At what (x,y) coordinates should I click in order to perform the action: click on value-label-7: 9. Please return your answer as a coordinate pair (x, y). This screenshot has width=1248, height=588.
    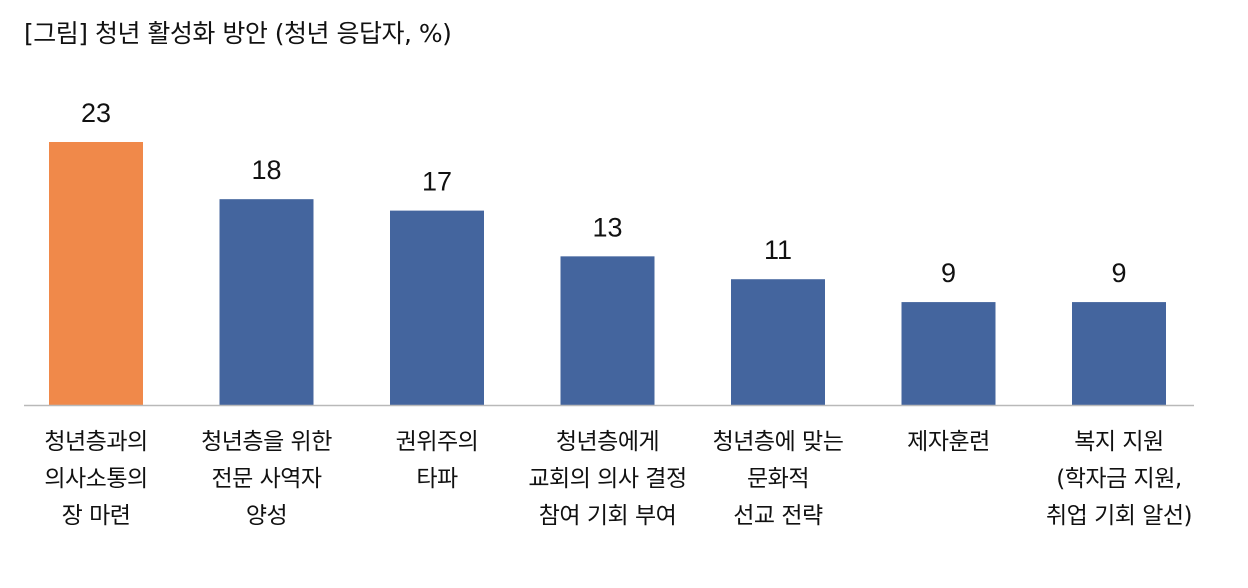
    Looking at the image, I should click on (1118, 273).